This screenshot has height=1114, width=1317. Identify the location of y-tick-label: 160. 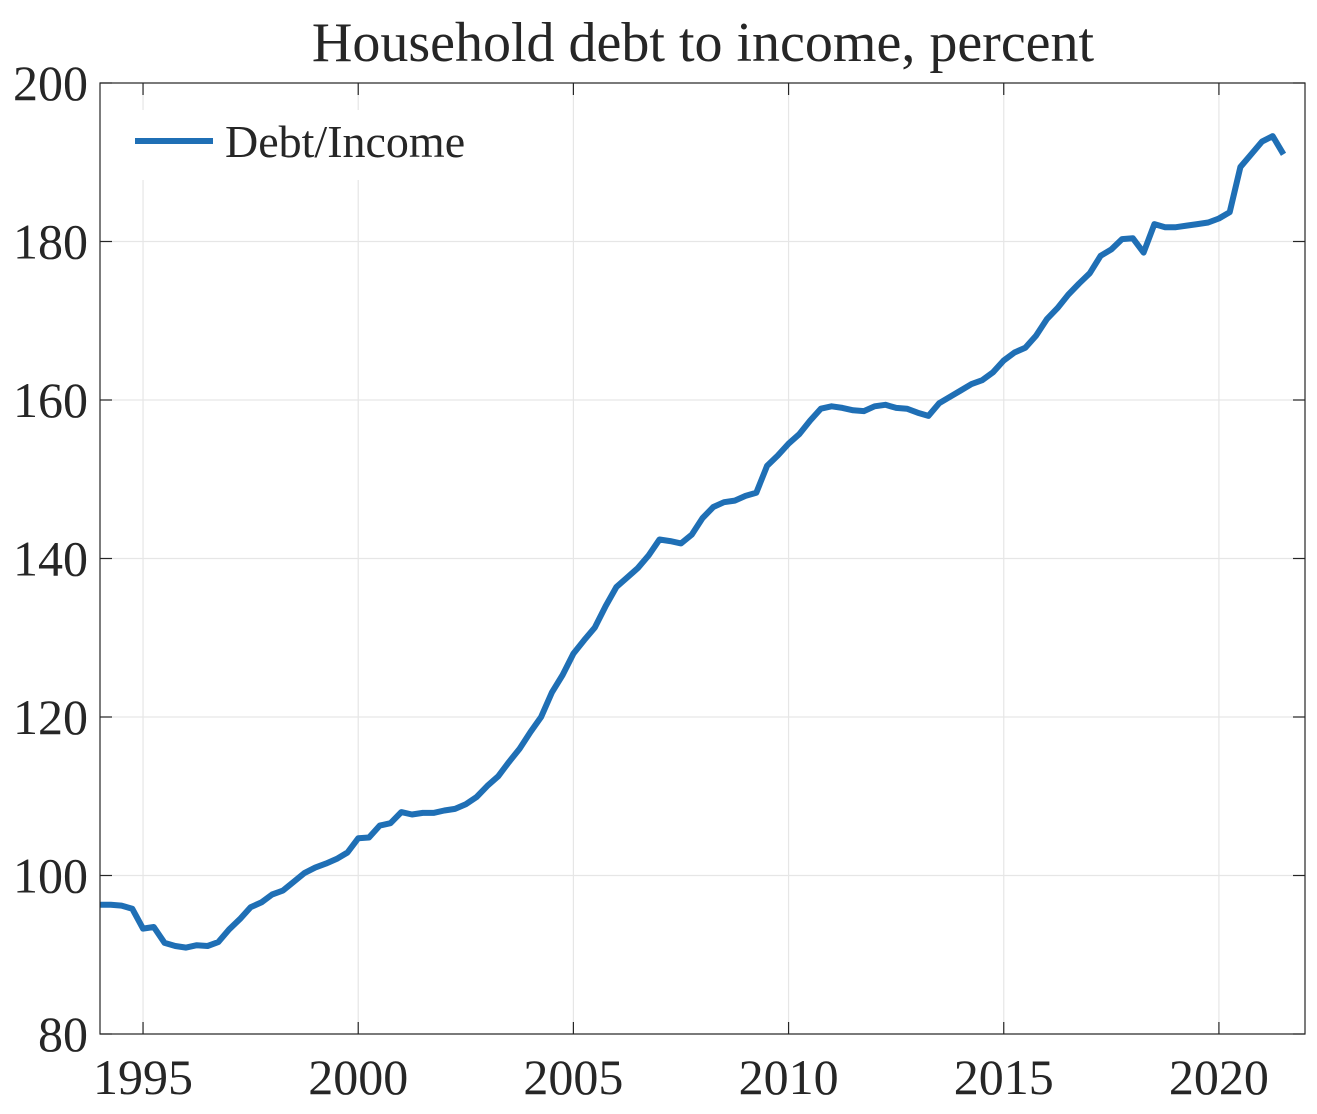
(50, 400).